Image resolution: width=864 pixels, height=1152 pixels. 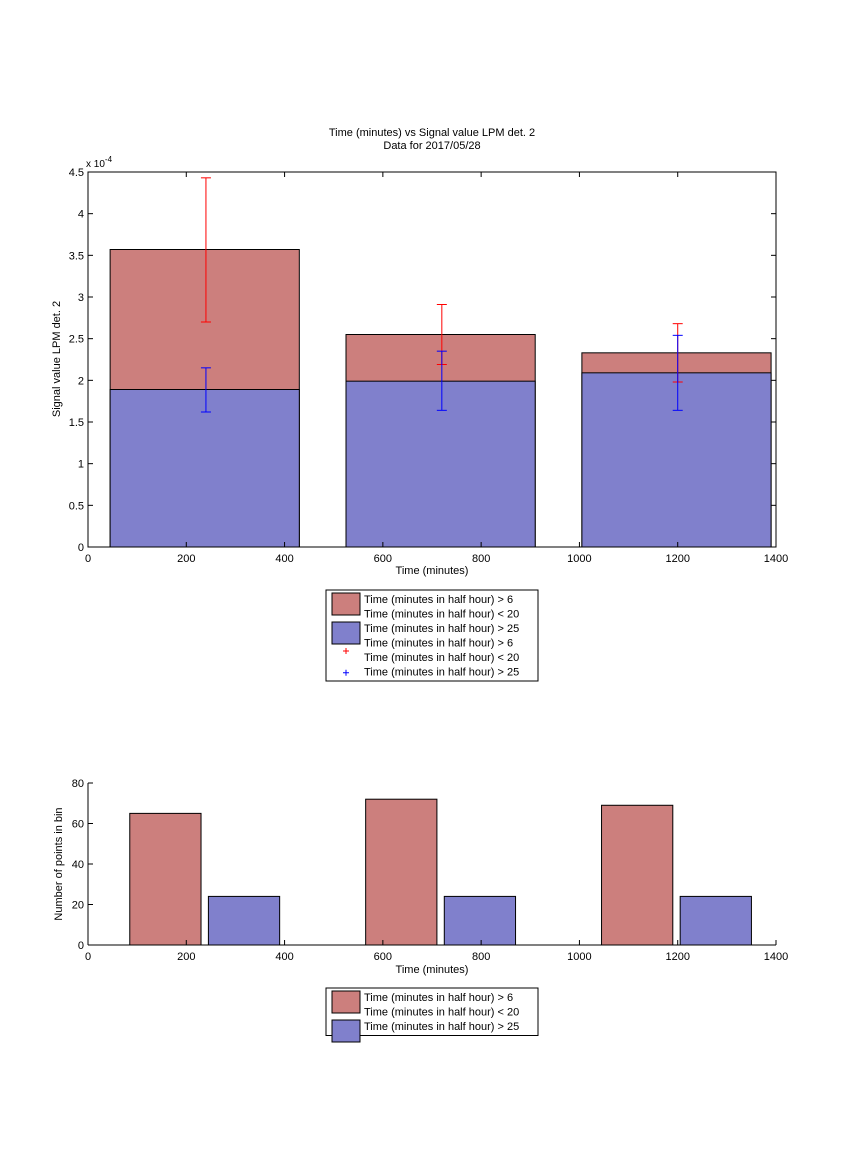 I want to click on y-tick-label: 3, so click(x=81, y=298).